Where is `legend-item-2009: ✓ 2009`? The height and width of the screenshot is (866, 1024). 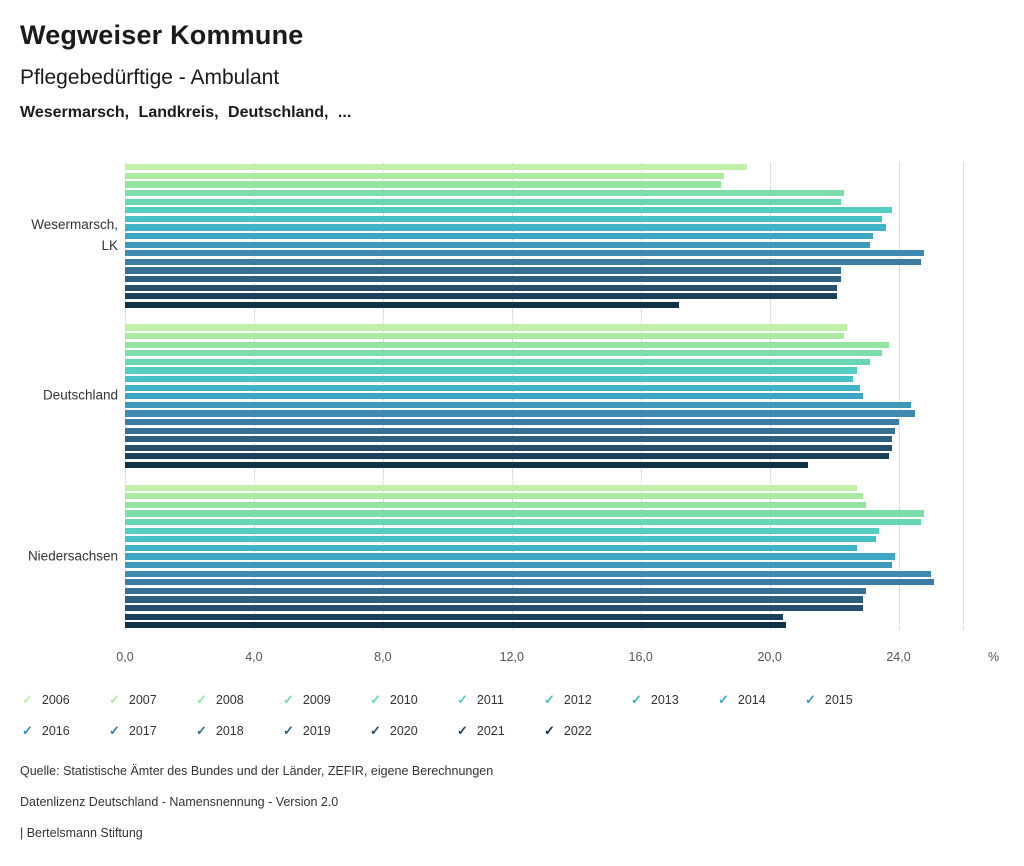
legend-item-2009: ✓ 2009 is located at coordinates (326, 700).